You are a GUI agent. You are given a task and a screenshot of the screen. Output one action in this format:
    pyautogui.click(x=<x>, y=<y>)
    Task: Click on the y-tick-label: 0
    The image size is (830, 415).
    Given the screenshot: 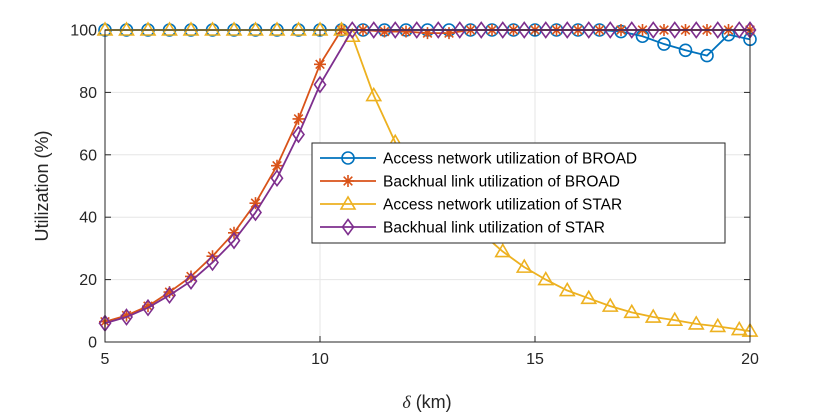 What is the action you would take?
    pyautogui.click(x=92, y=343)
    